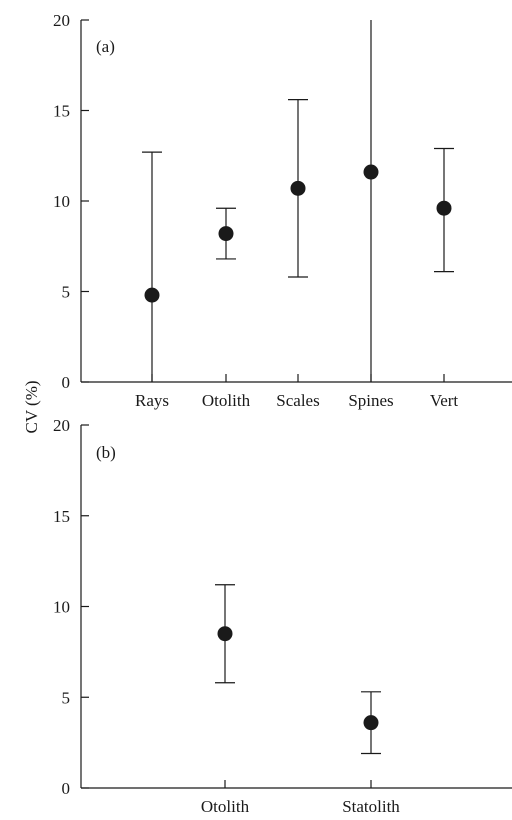 The width and height of the screenshot is (512, 820). What do you see at coordinates (371, 806) in the screenshot?
I see `x-tick-label: Statolith` at bounding box center [371, 806].